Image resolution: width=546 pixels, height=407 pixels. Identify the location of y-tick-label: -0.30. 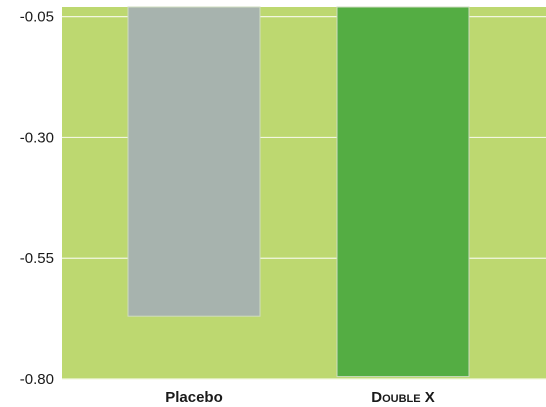
(37, 137).